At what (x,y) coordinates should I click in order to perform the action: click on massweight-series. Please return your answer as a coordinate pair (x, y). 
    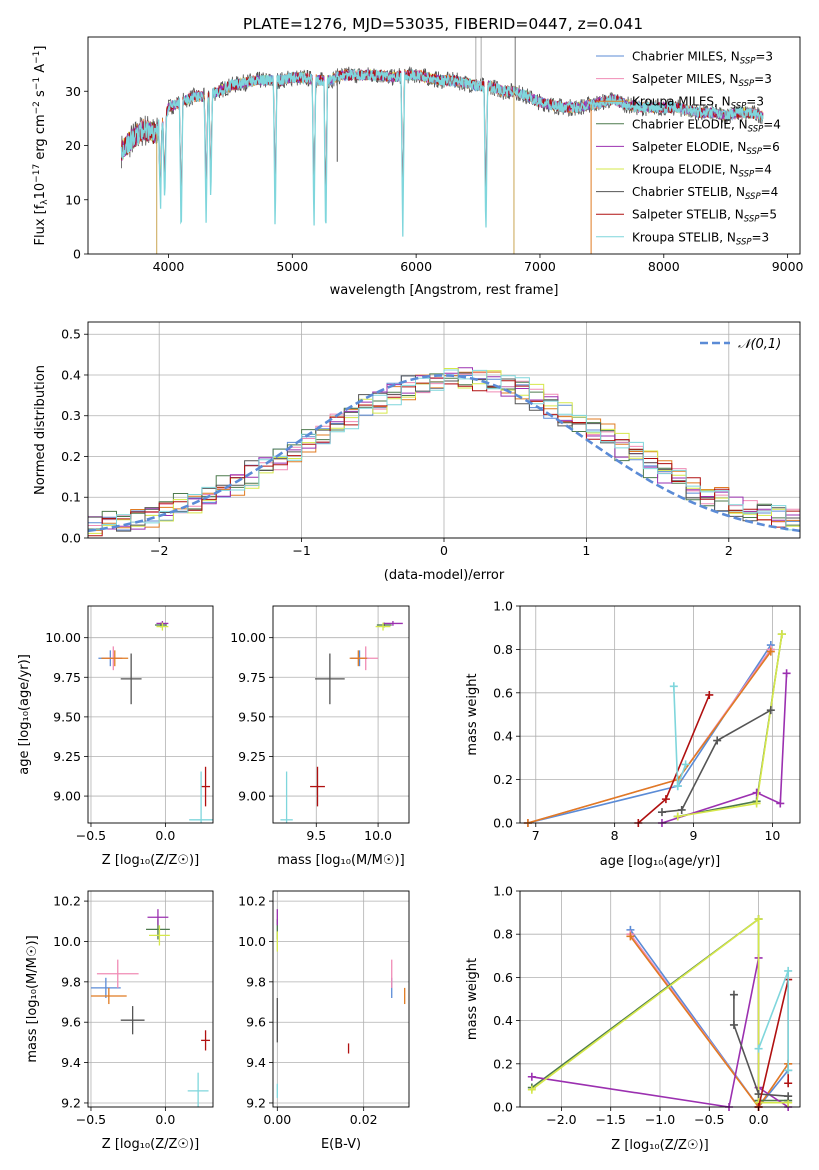
    Looking at the image, I should click on (657, 728).